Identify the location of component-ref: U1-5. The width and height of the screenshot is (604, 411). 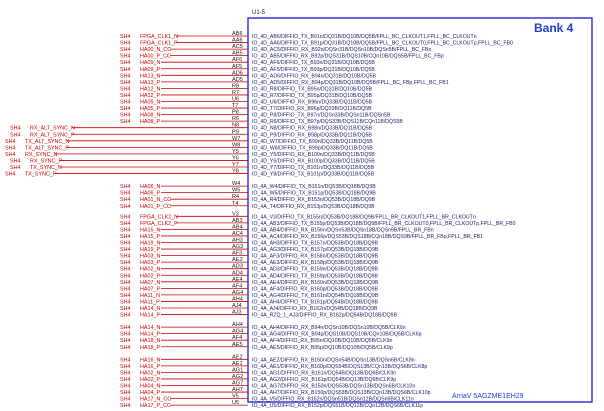
(259, 13).